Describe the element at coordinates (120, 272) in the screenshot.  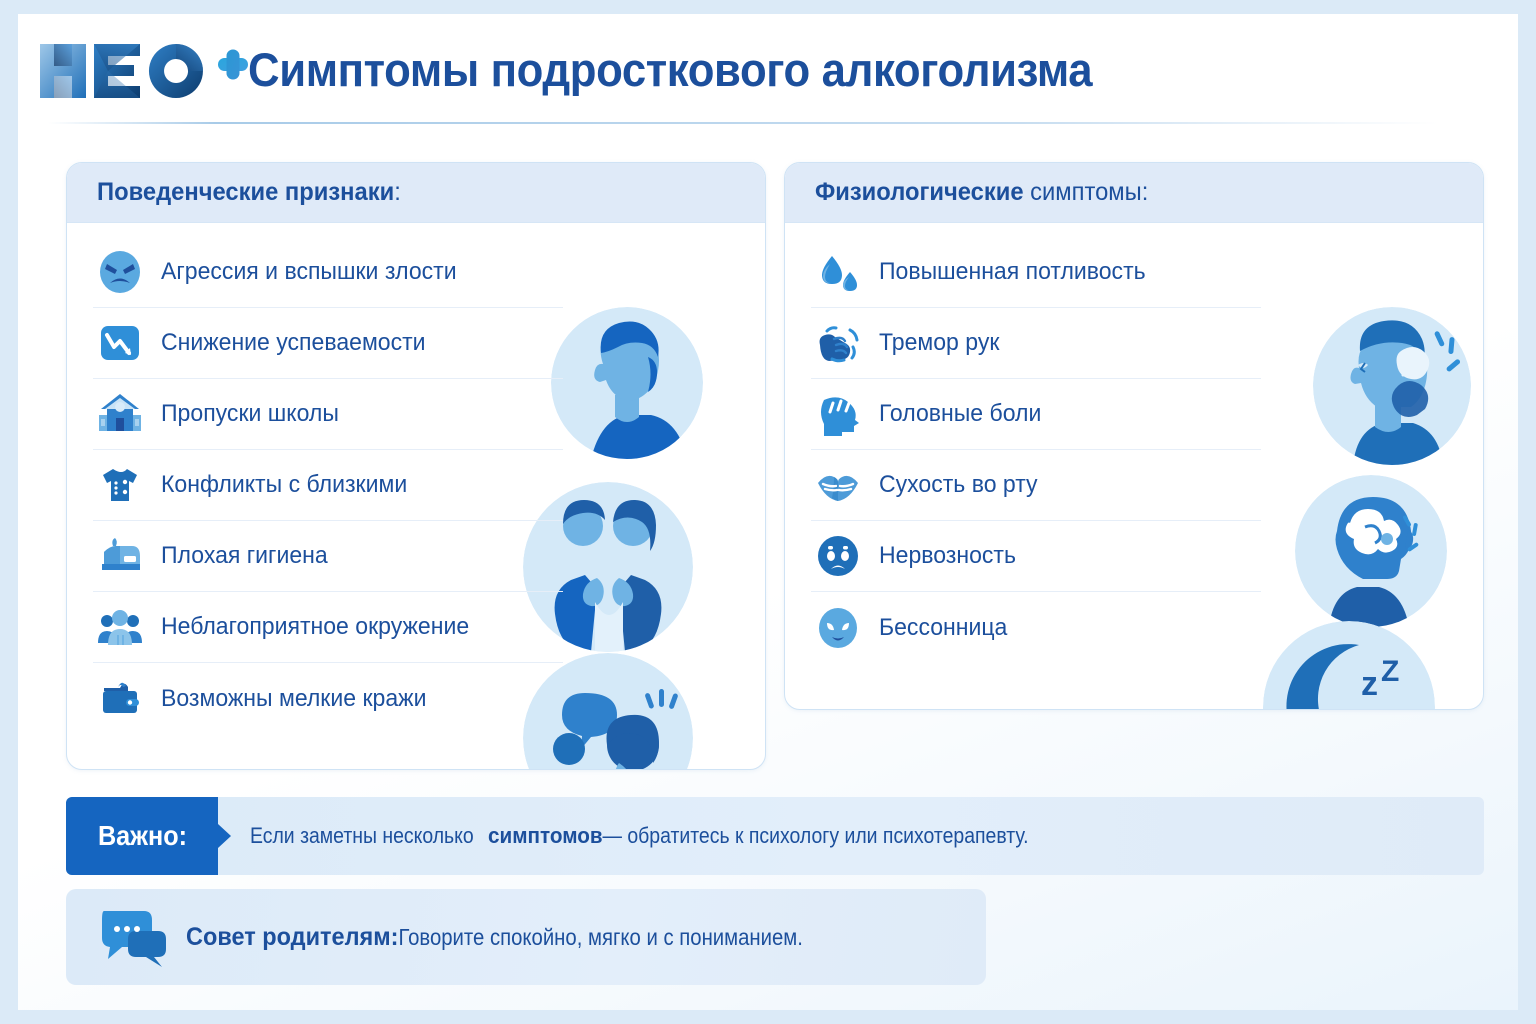
I see `angry-face-icon` at that location.